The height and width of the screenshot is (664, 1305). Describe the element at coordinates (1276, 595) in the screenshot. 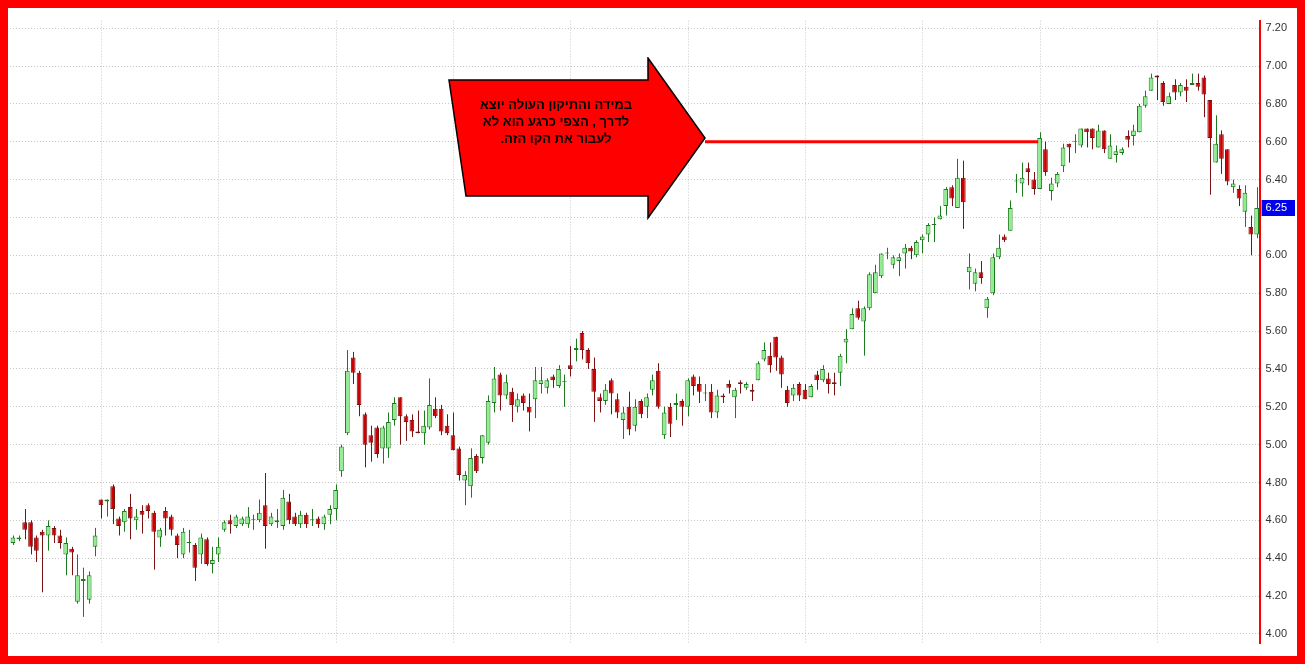

I see `y-tick-label: 4.20` at that location.